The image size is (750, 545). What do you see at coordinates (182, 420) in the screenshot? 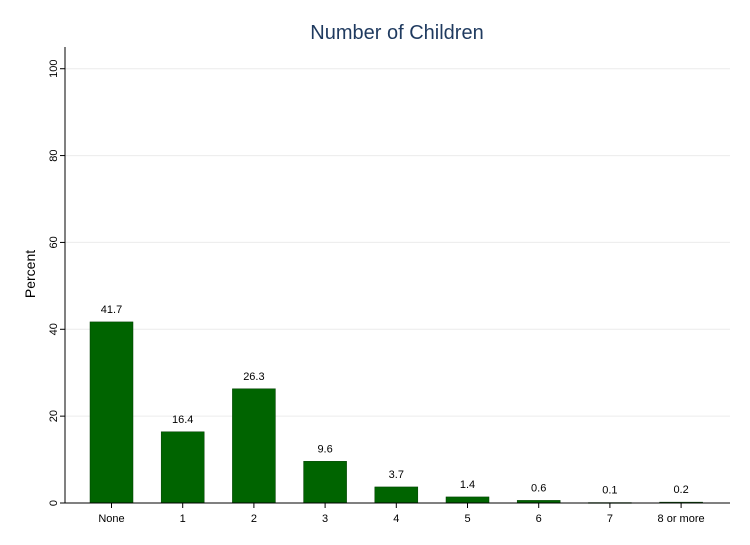
I see `data-label: 16.4` at bounding box center [182, 420].